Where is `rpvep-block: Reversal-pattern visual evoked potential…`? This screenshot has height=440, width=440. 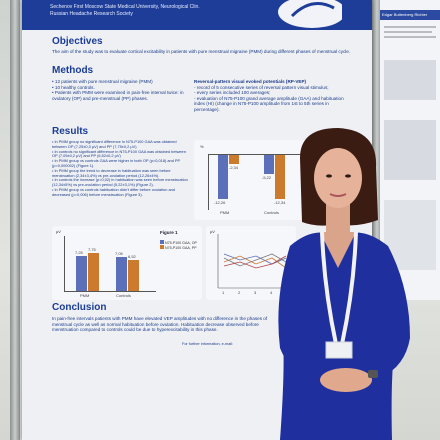 rpvep-block: Reversal-pattern visual evoked potential… is located at coordinates (269, 96).